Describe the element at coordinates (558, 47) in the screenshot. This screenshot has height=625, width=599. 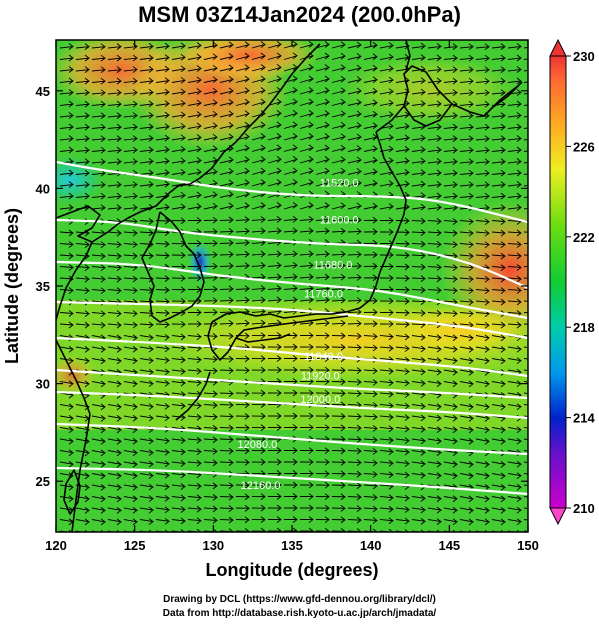
I see `colorbar-max-arrow` at that location.